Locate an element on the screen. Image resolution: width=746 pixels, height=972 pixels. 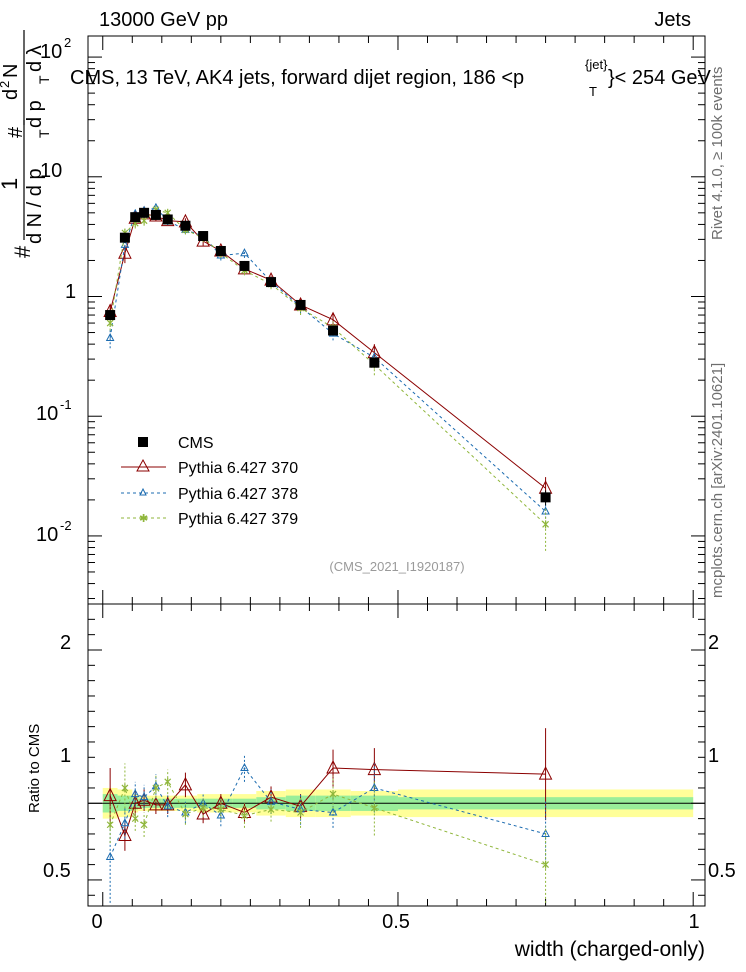
ylabel-N: N is located at coordinates (11, 71).